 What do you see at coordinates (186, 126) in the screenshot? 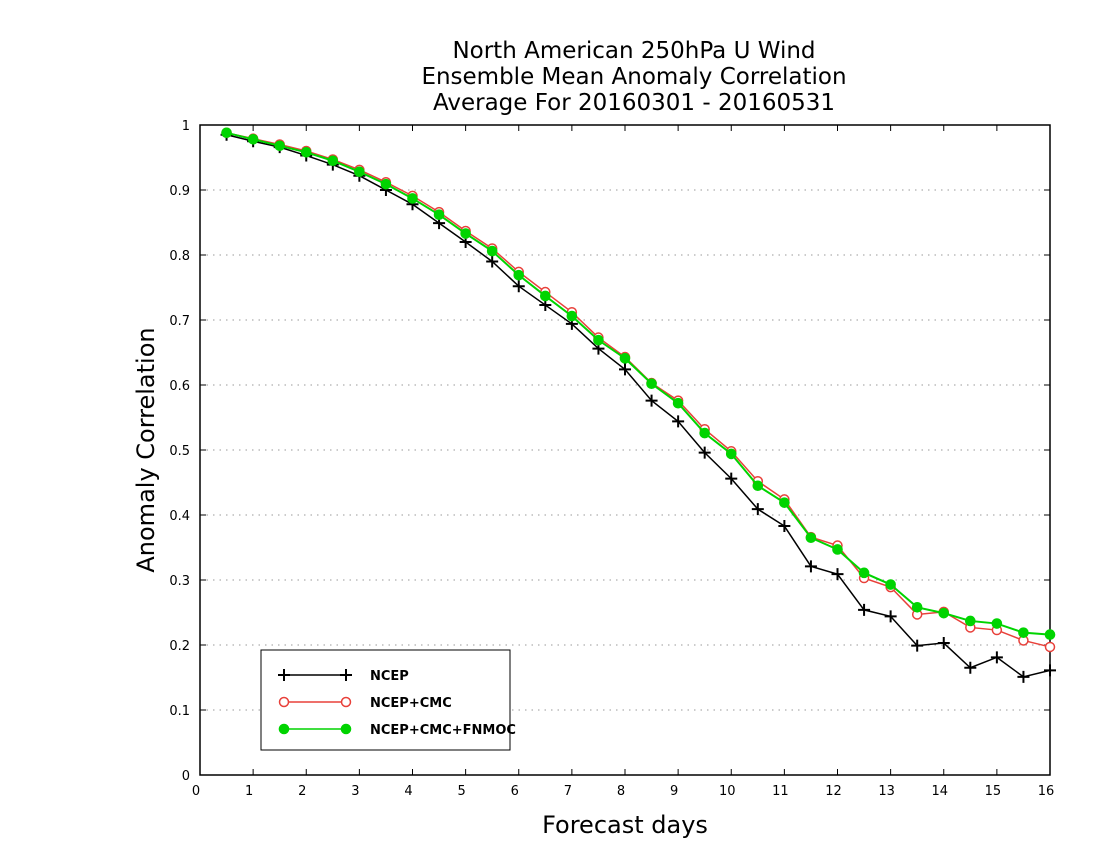
I see `y-tick-label: 1` at bounding box center [186, 126].